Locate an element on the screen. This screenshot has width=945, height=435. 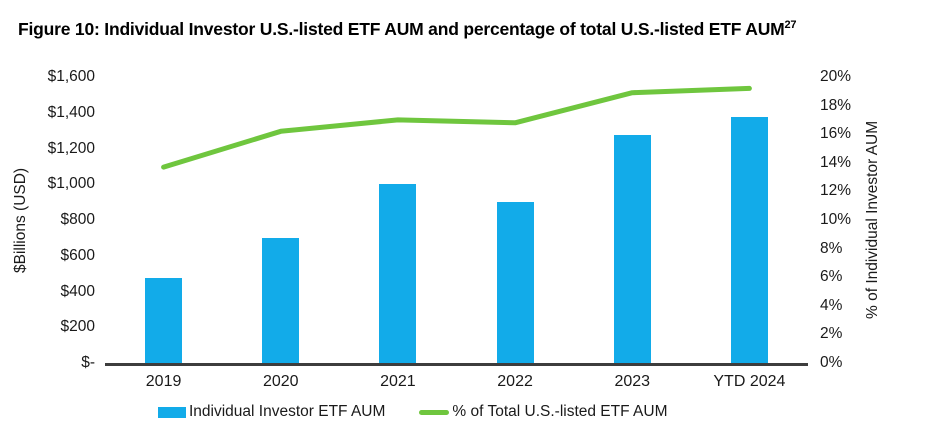
left-axis-tick: $200 is located at coordinates (77, 327).